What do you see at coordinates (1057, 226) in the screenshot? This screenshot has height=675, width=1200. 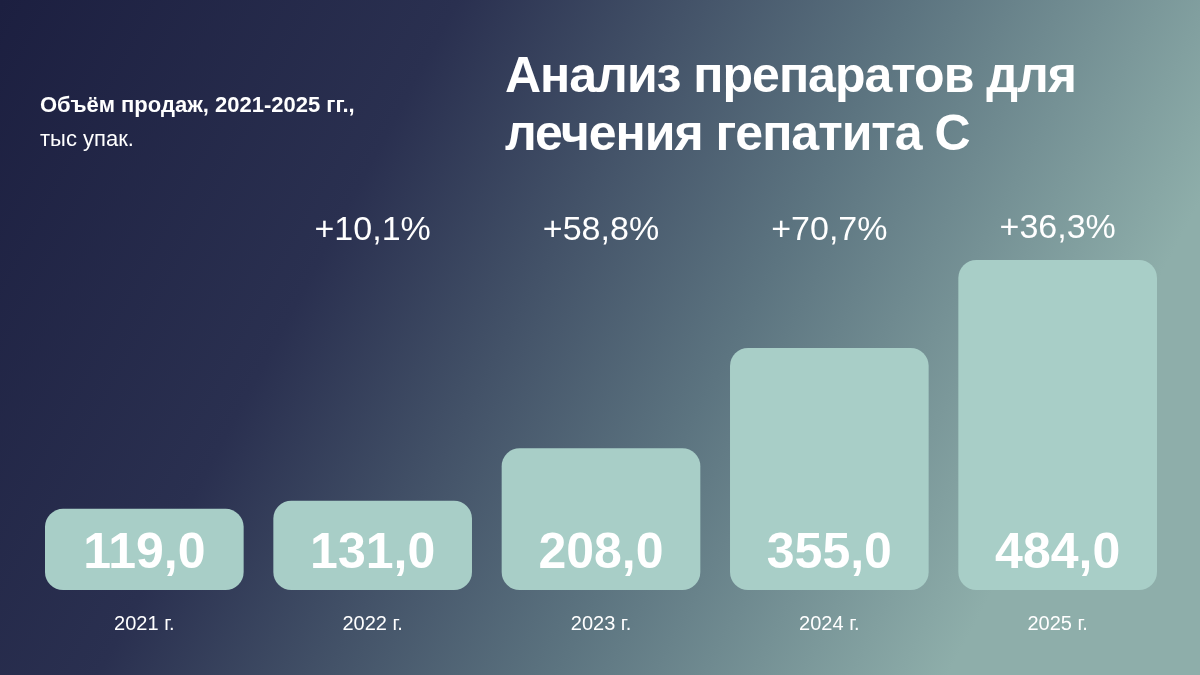 I see `text: +36,3%` at bounding box center [1057, 226].